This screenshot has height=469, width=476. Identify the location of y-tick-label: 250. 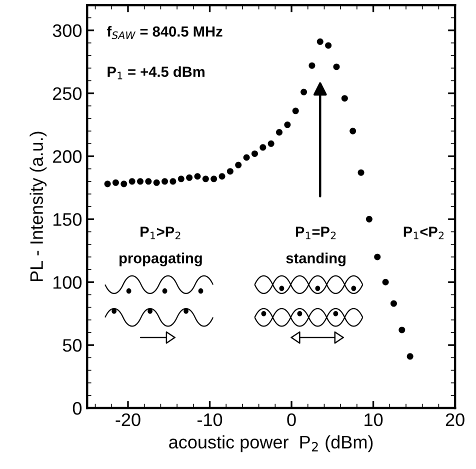
(67, 93).